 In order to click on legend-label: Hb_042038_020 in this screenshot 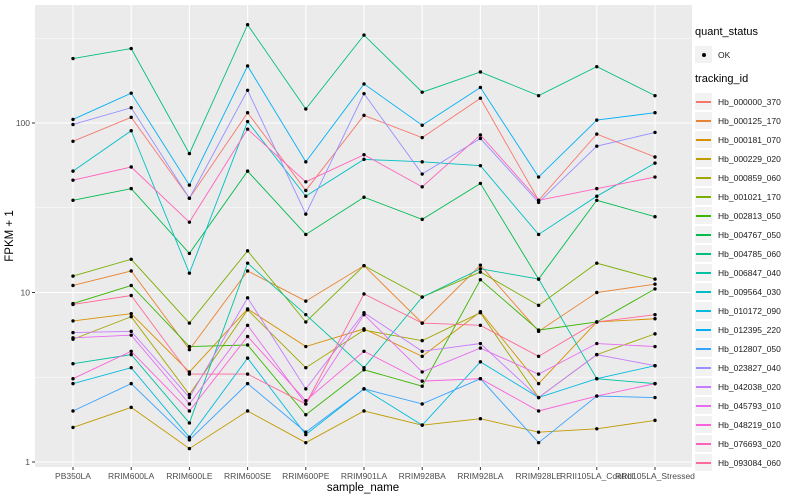, I will do `click(749, 386)`.